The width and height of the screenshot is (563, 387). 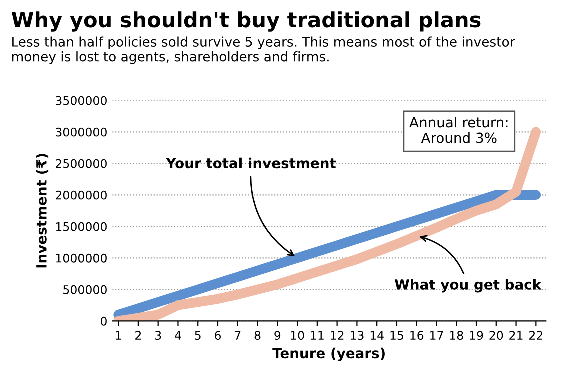 What do you see at coordinates (297, 335) in the screenshot?
I see `x-tick-label: 10` at bounding box center [297, 335].